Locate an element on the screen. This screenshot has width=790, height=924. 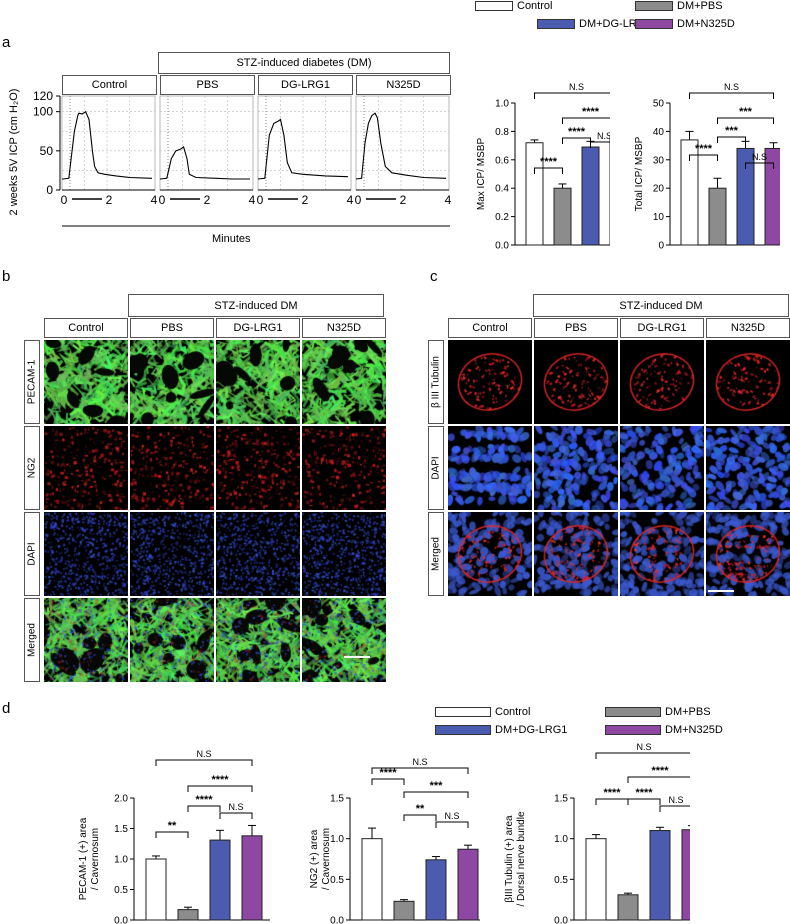
trace-header-n325d: N325D is located at coordinates (403, 85).